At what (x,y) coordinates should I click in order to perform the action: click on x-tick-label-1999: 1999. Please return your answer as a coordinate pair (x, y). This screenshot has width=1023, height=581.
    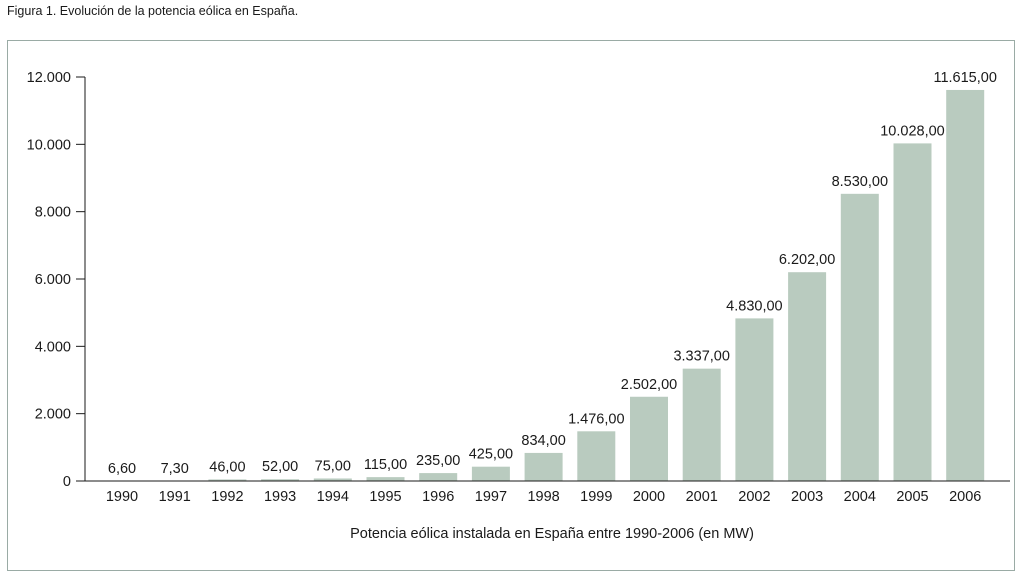
    Looking at the image, I should click on (596, 497).